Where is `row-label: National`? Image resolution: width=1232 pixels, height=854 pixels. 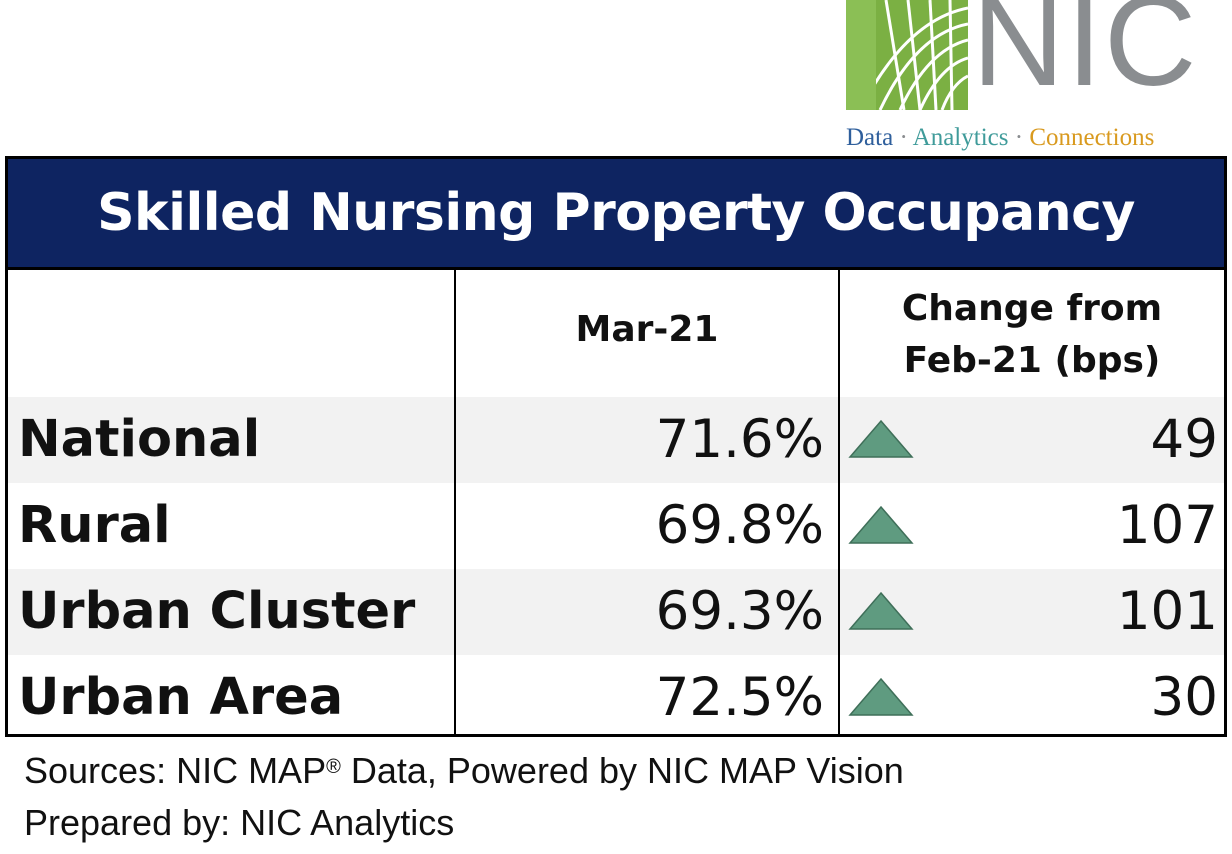 row-label: National is located at coordinates (139, 439).